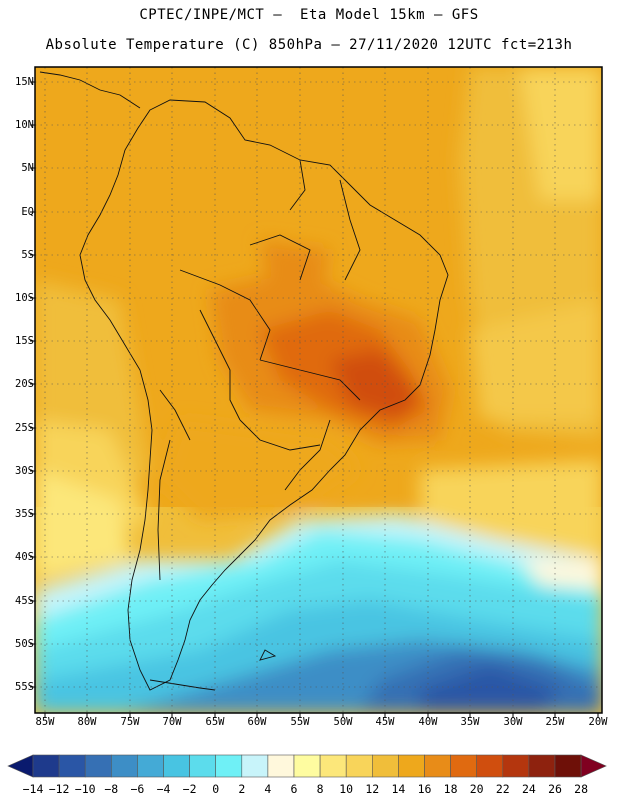  Describe the element at coordinates (372, 789) in the screenshot. I see `colorbar-label: 12` at that location.